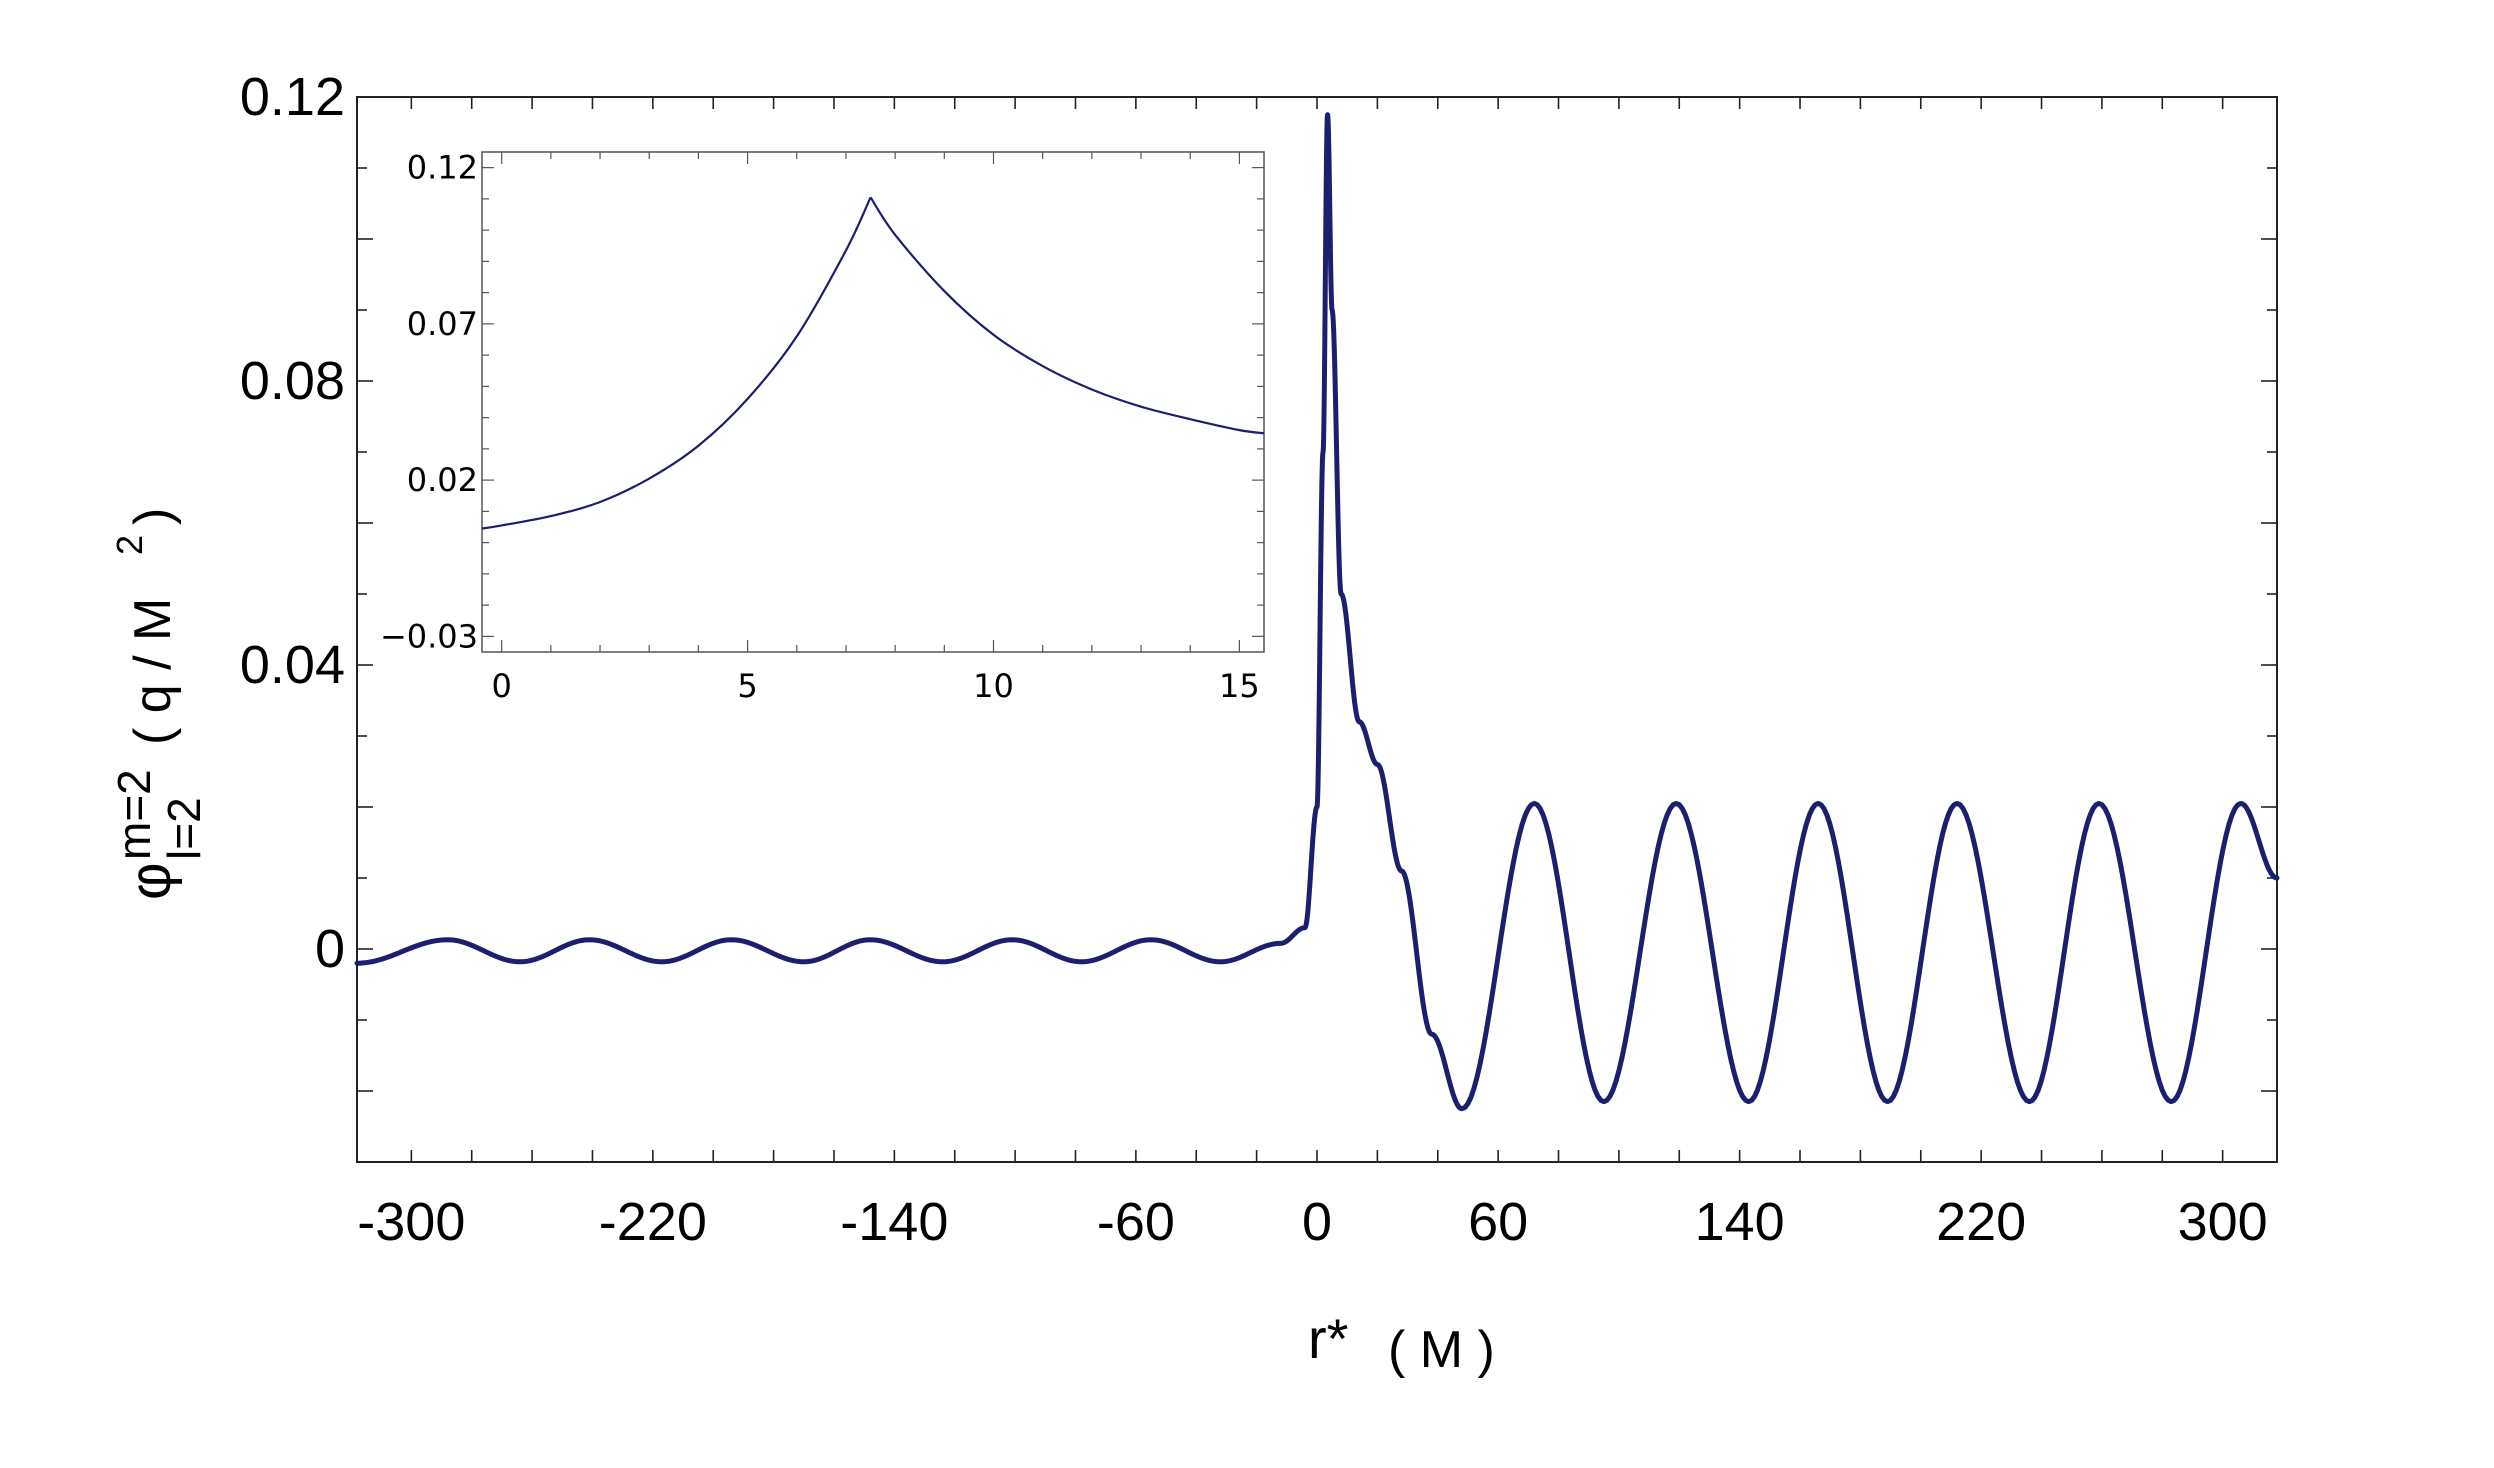 Image resolution: width=2494 pixels, height=1468 pixels. What do you see at coordinates (1981, 1222) in the screenshot?
I see `x-tick-label: 220` at bounding box center [1981, 1222].